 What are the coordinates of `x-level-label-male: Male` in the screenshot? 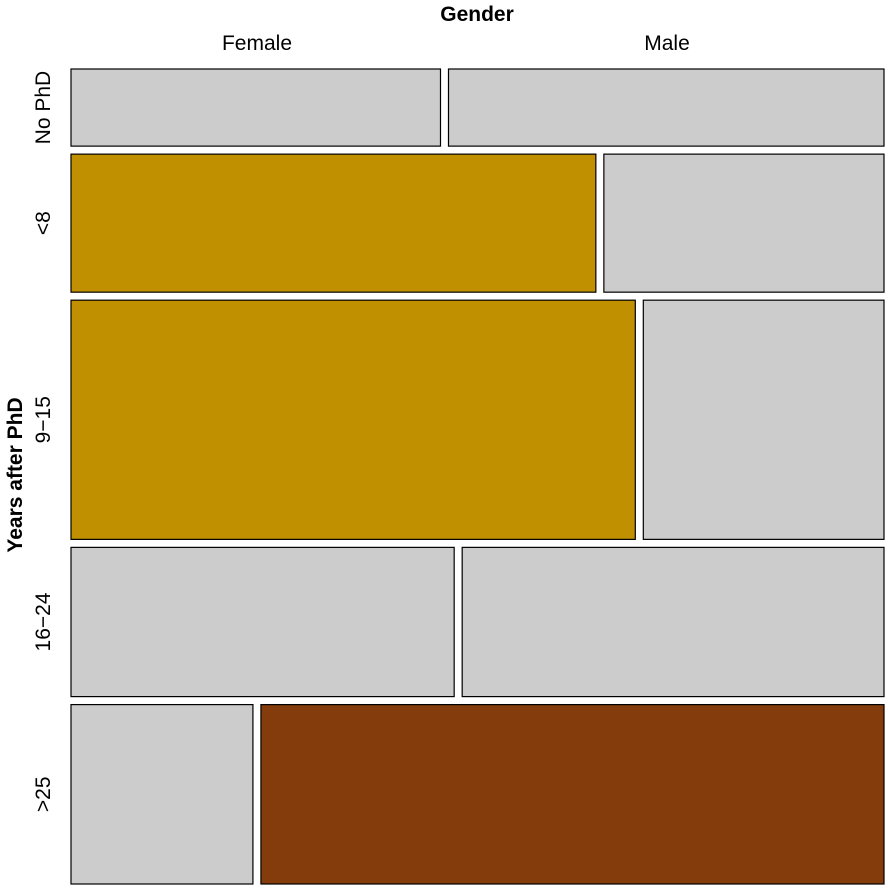 It's located at (667, 43).